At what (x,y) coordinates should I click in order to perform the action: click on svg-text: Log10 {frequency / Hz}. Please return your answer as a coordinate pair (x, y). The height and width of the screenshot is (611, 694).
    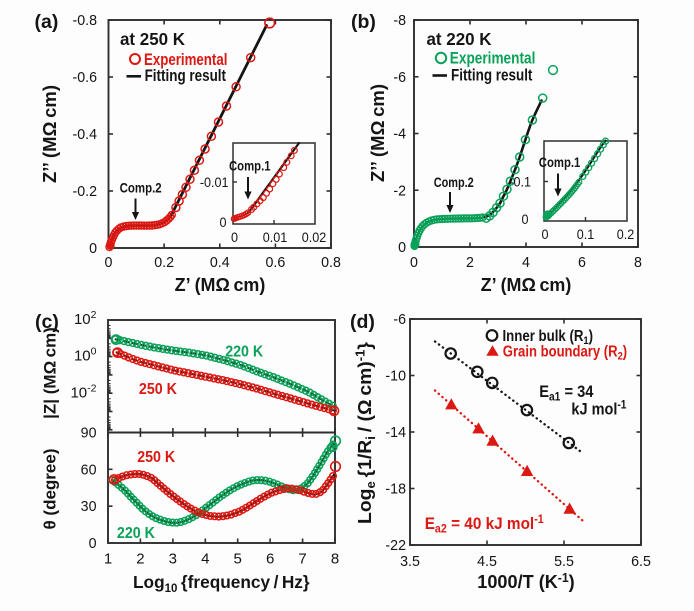
    Looking at the image, I should click on (221, 583).